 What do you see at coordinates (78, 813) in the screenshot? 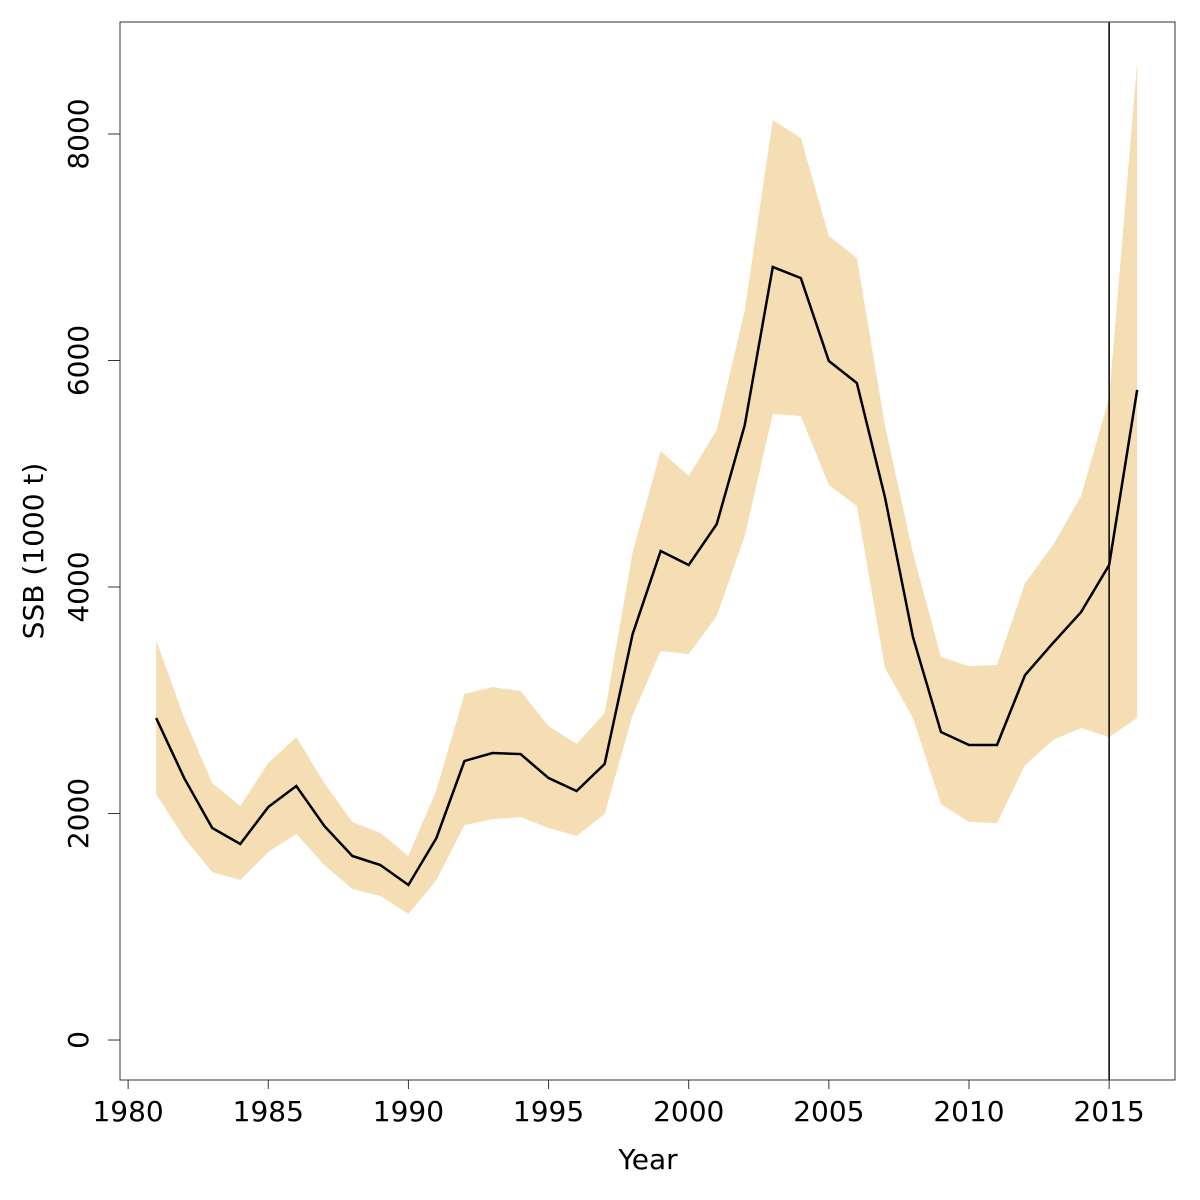
I see `y-tick-label: 2000` at bounding box center [78, 813].